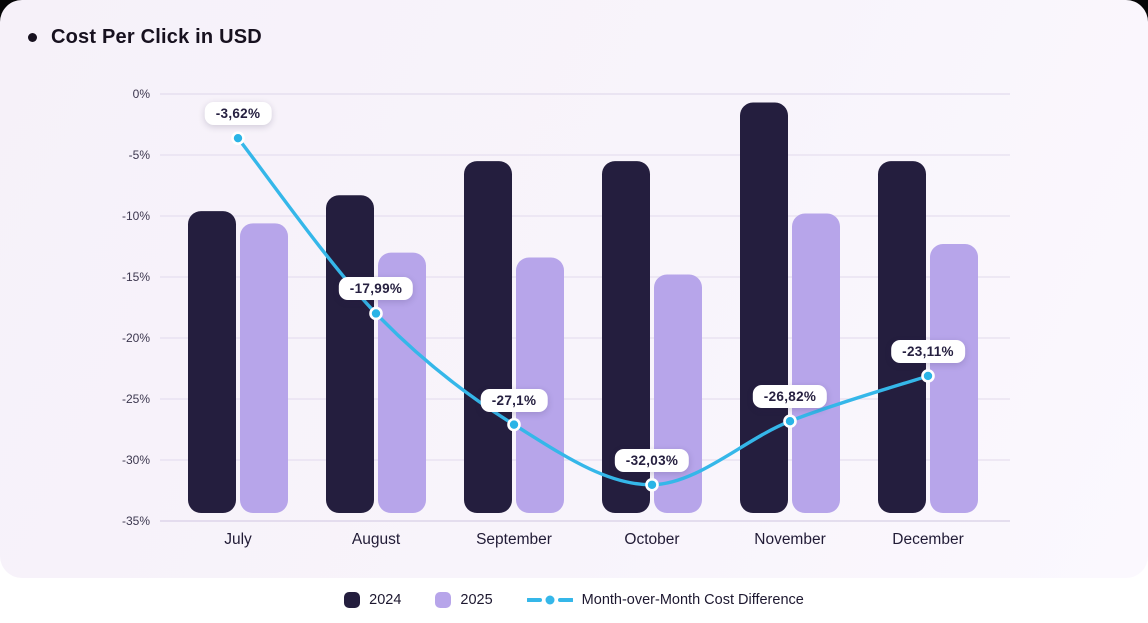 The width and height of the screenshot is (1148, 623). Describe the element at coordinates (350, 354) in the screenshot. I see `bar-2024-august` at that location.